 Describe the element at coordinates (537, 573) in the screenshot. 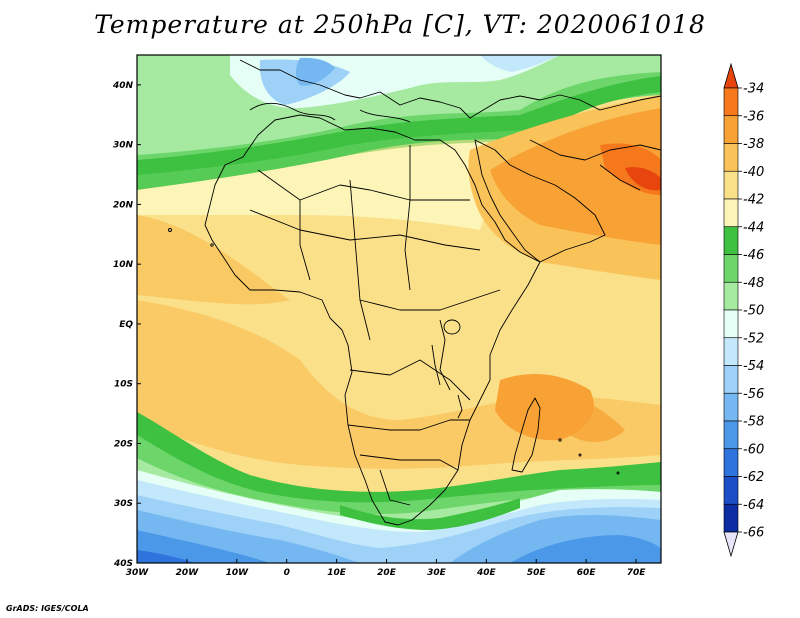

I see `x-tick-label: 50E` at that location.